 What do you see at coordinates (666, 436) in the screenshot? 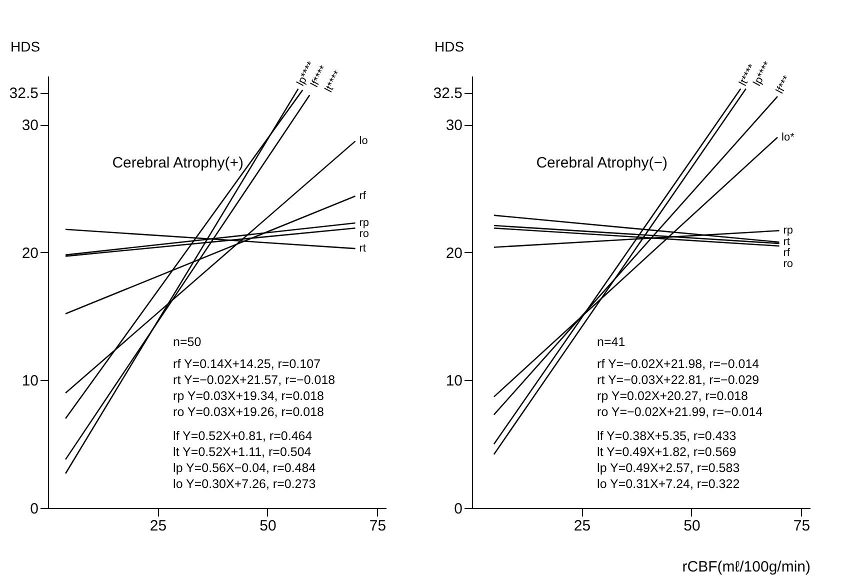
I see `annotation: lf Y=0.38X+5.35, r=0.433` at bounding box center [666, 436].